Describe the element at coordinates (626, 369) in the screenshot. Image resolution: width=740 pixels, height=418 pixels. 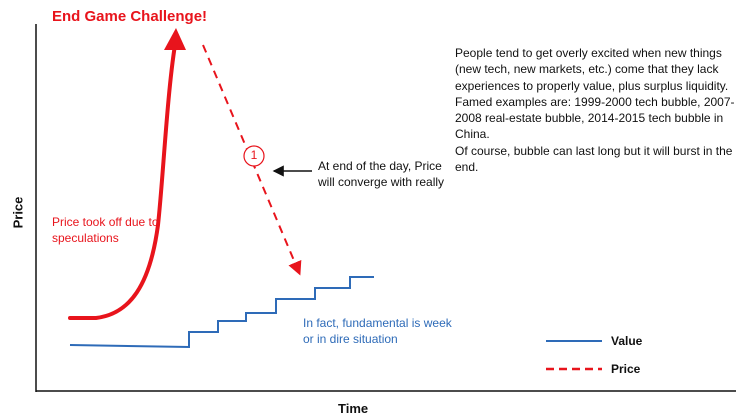
I see `legend-price-label: Price` at that location.